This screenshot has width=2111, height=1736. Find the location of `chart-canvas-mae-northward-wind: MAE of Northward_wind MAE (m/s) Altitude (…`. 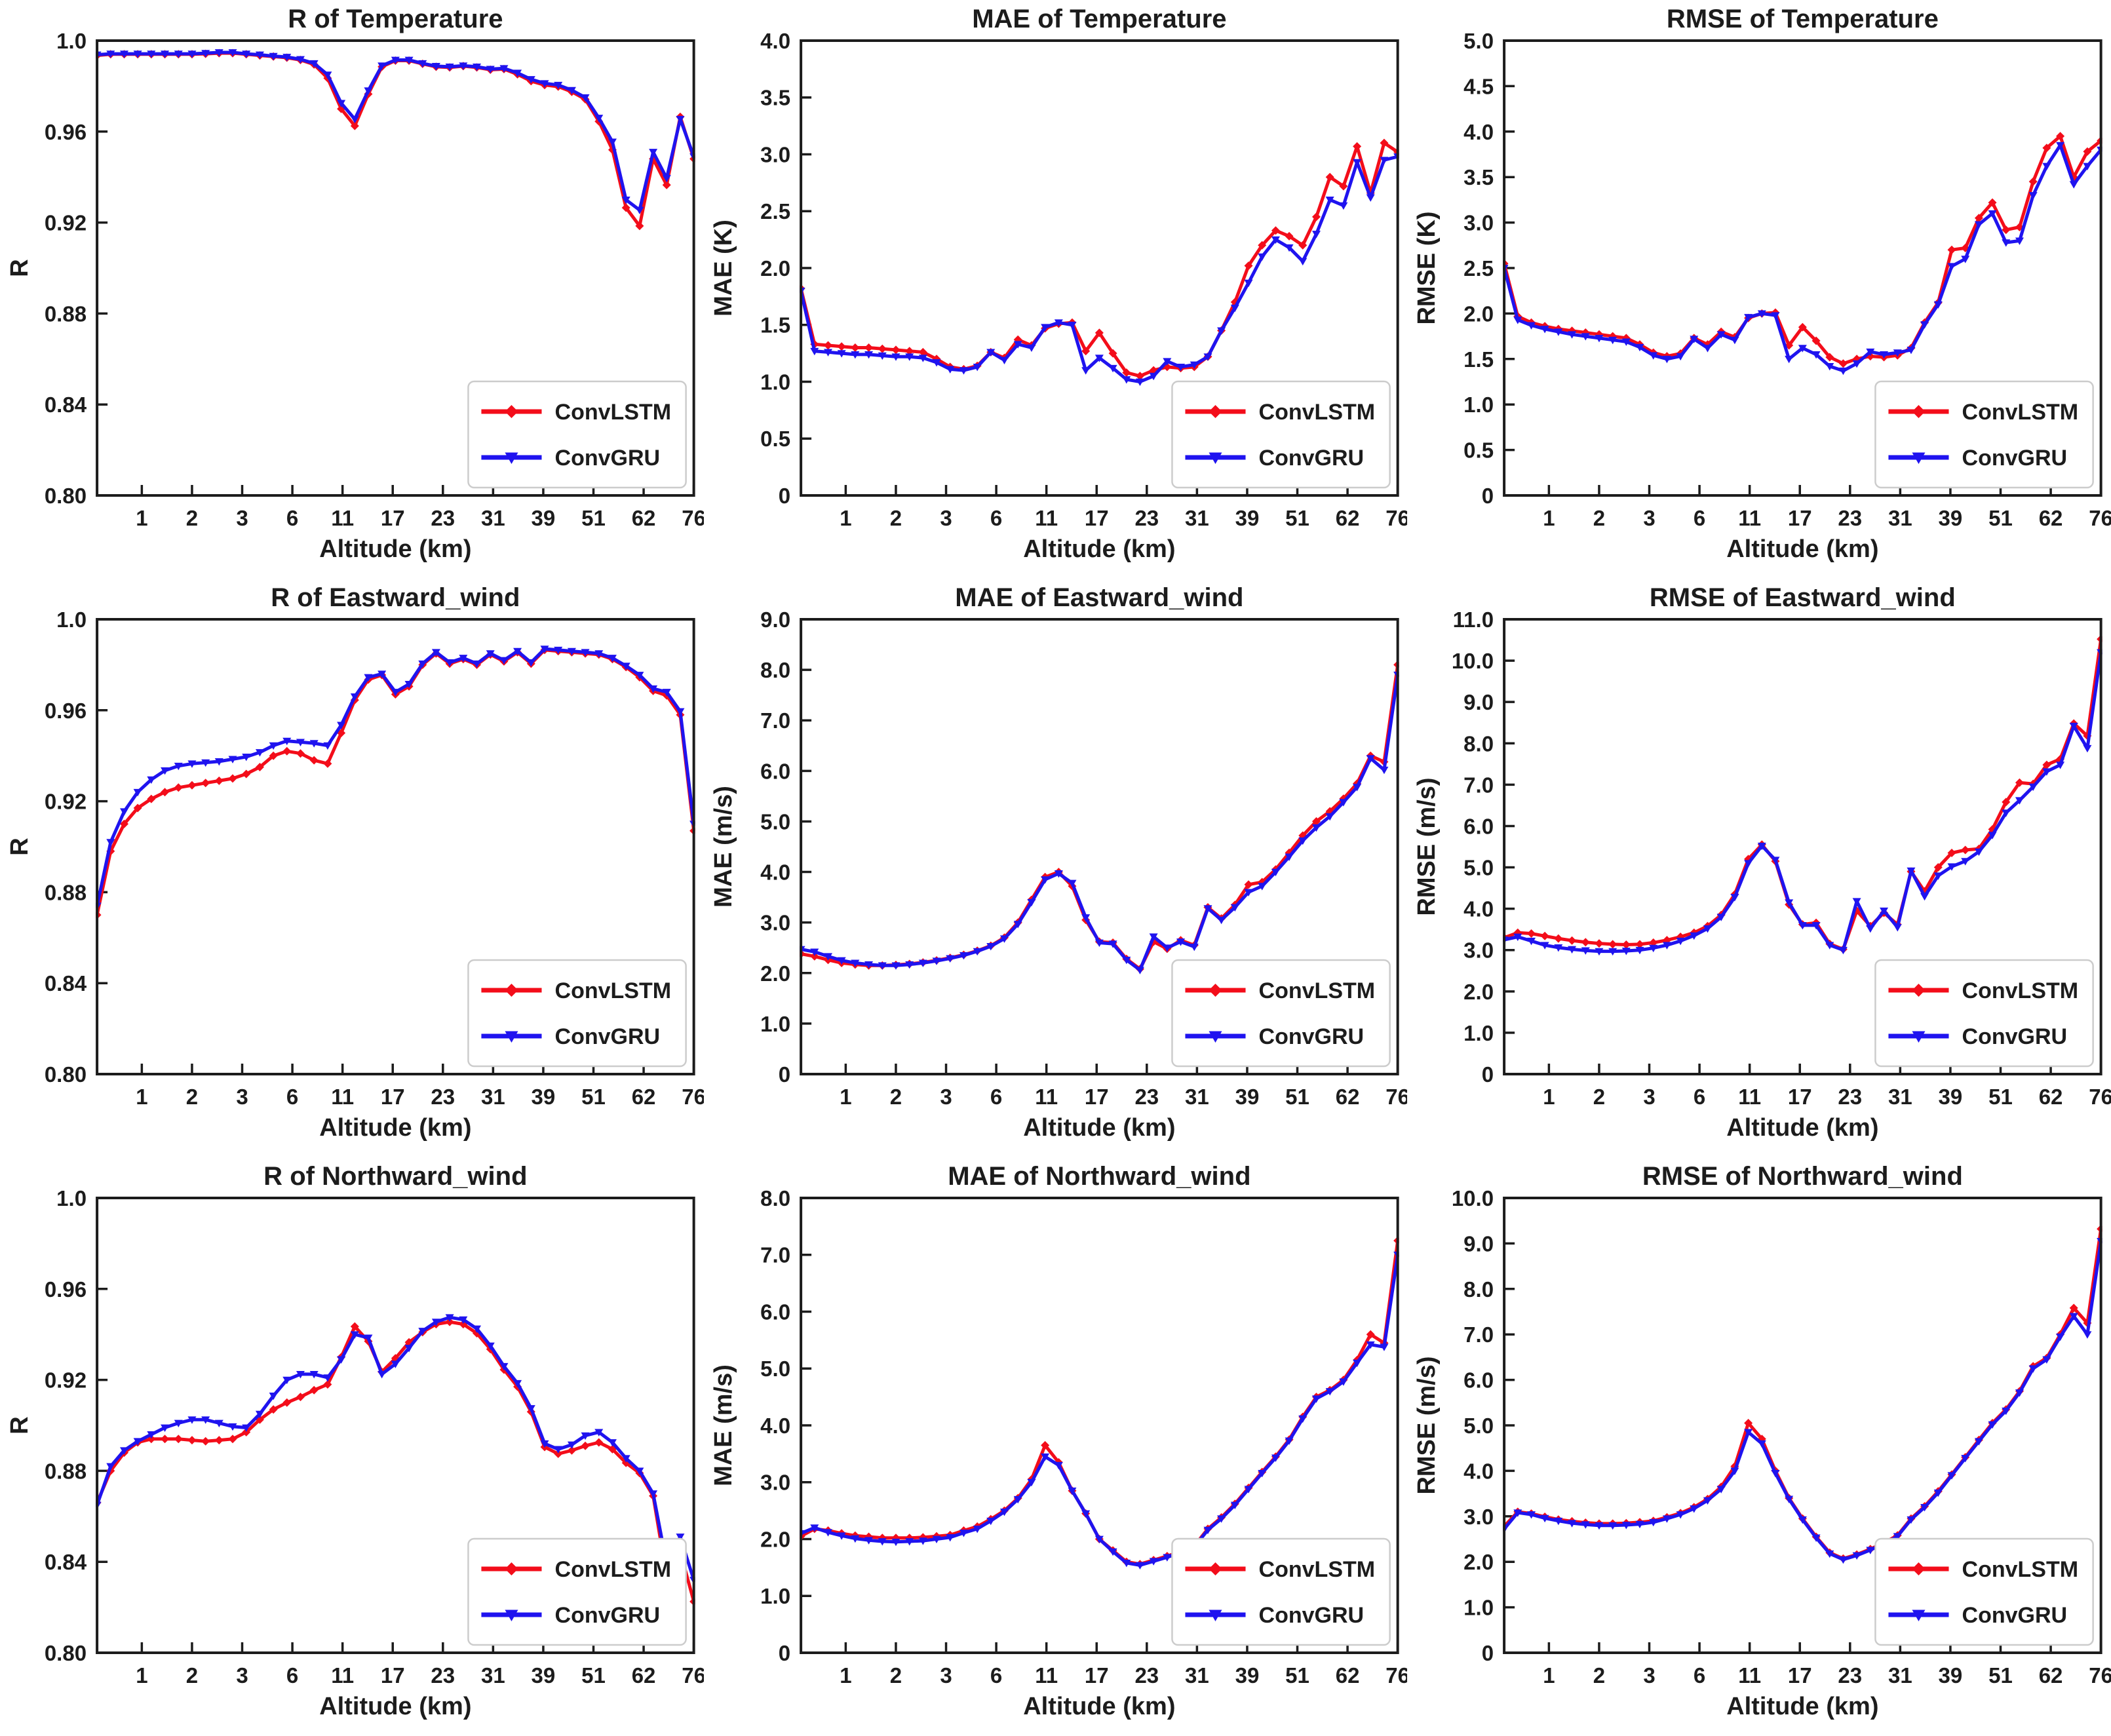

chart-canvas-mae-northward-wind: MAE of Northward_wind MAE (m/s) Altitude (… is located at coordinates (1059, 1441).